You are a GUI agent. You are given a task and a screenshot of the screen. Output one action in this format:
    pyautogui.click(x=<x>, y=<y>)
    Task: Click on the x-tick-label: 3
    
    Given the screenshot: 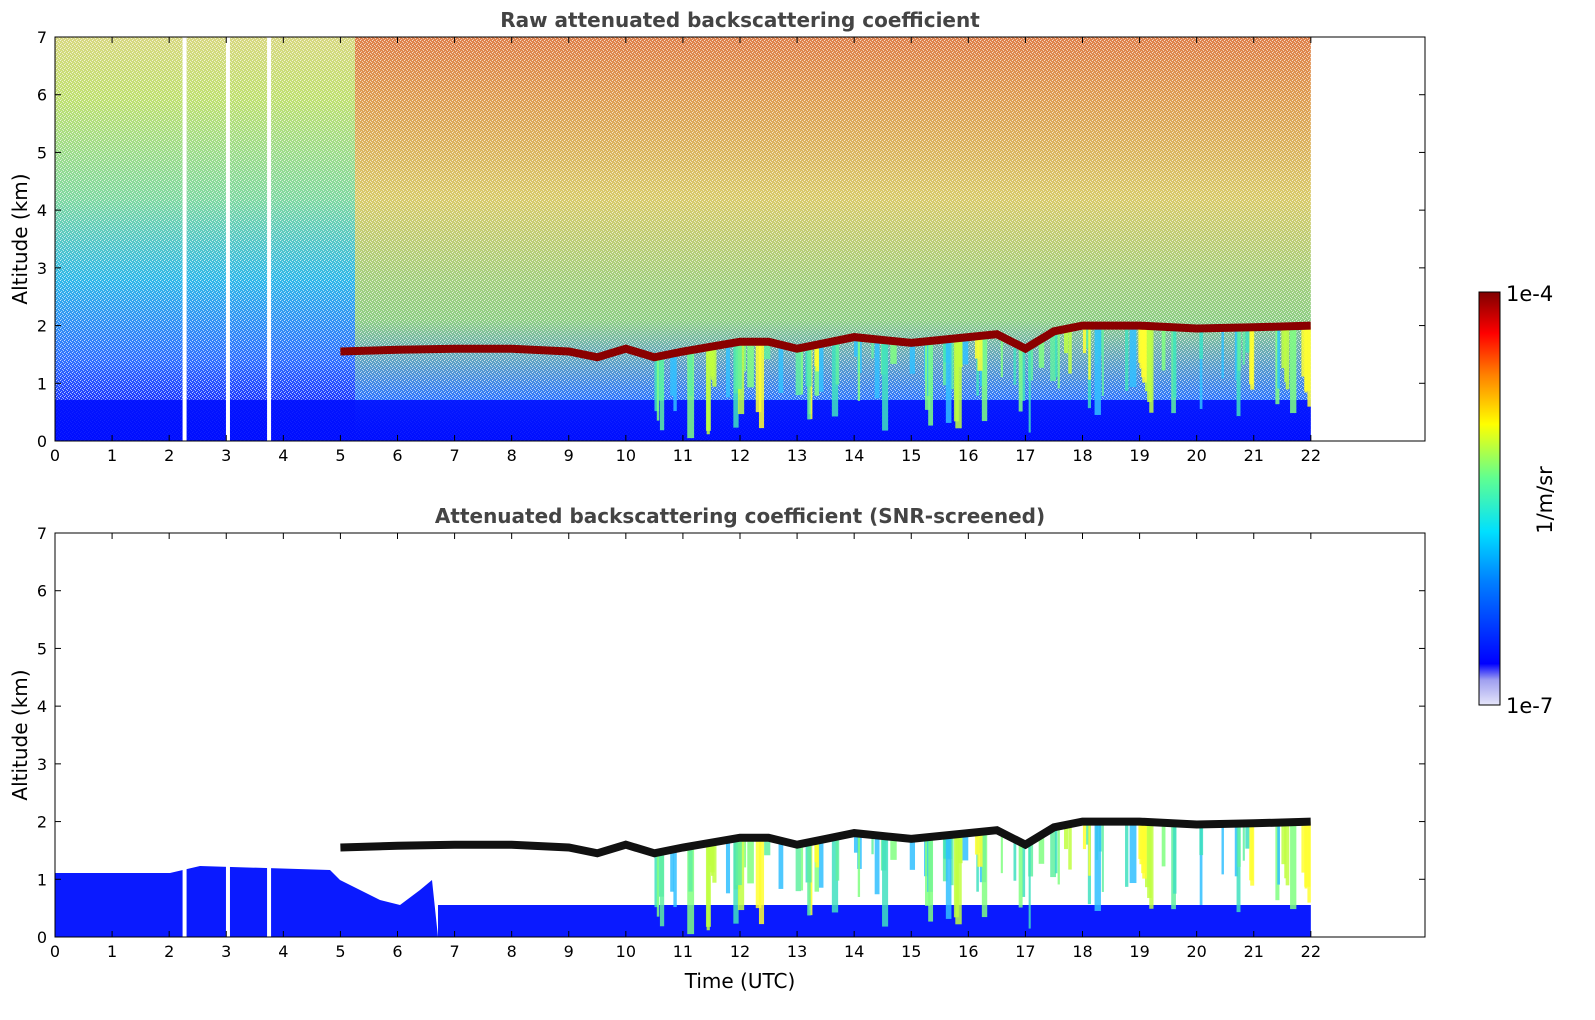 What is the action you would take?
    pyautogui.click(x=226, y=455)
    